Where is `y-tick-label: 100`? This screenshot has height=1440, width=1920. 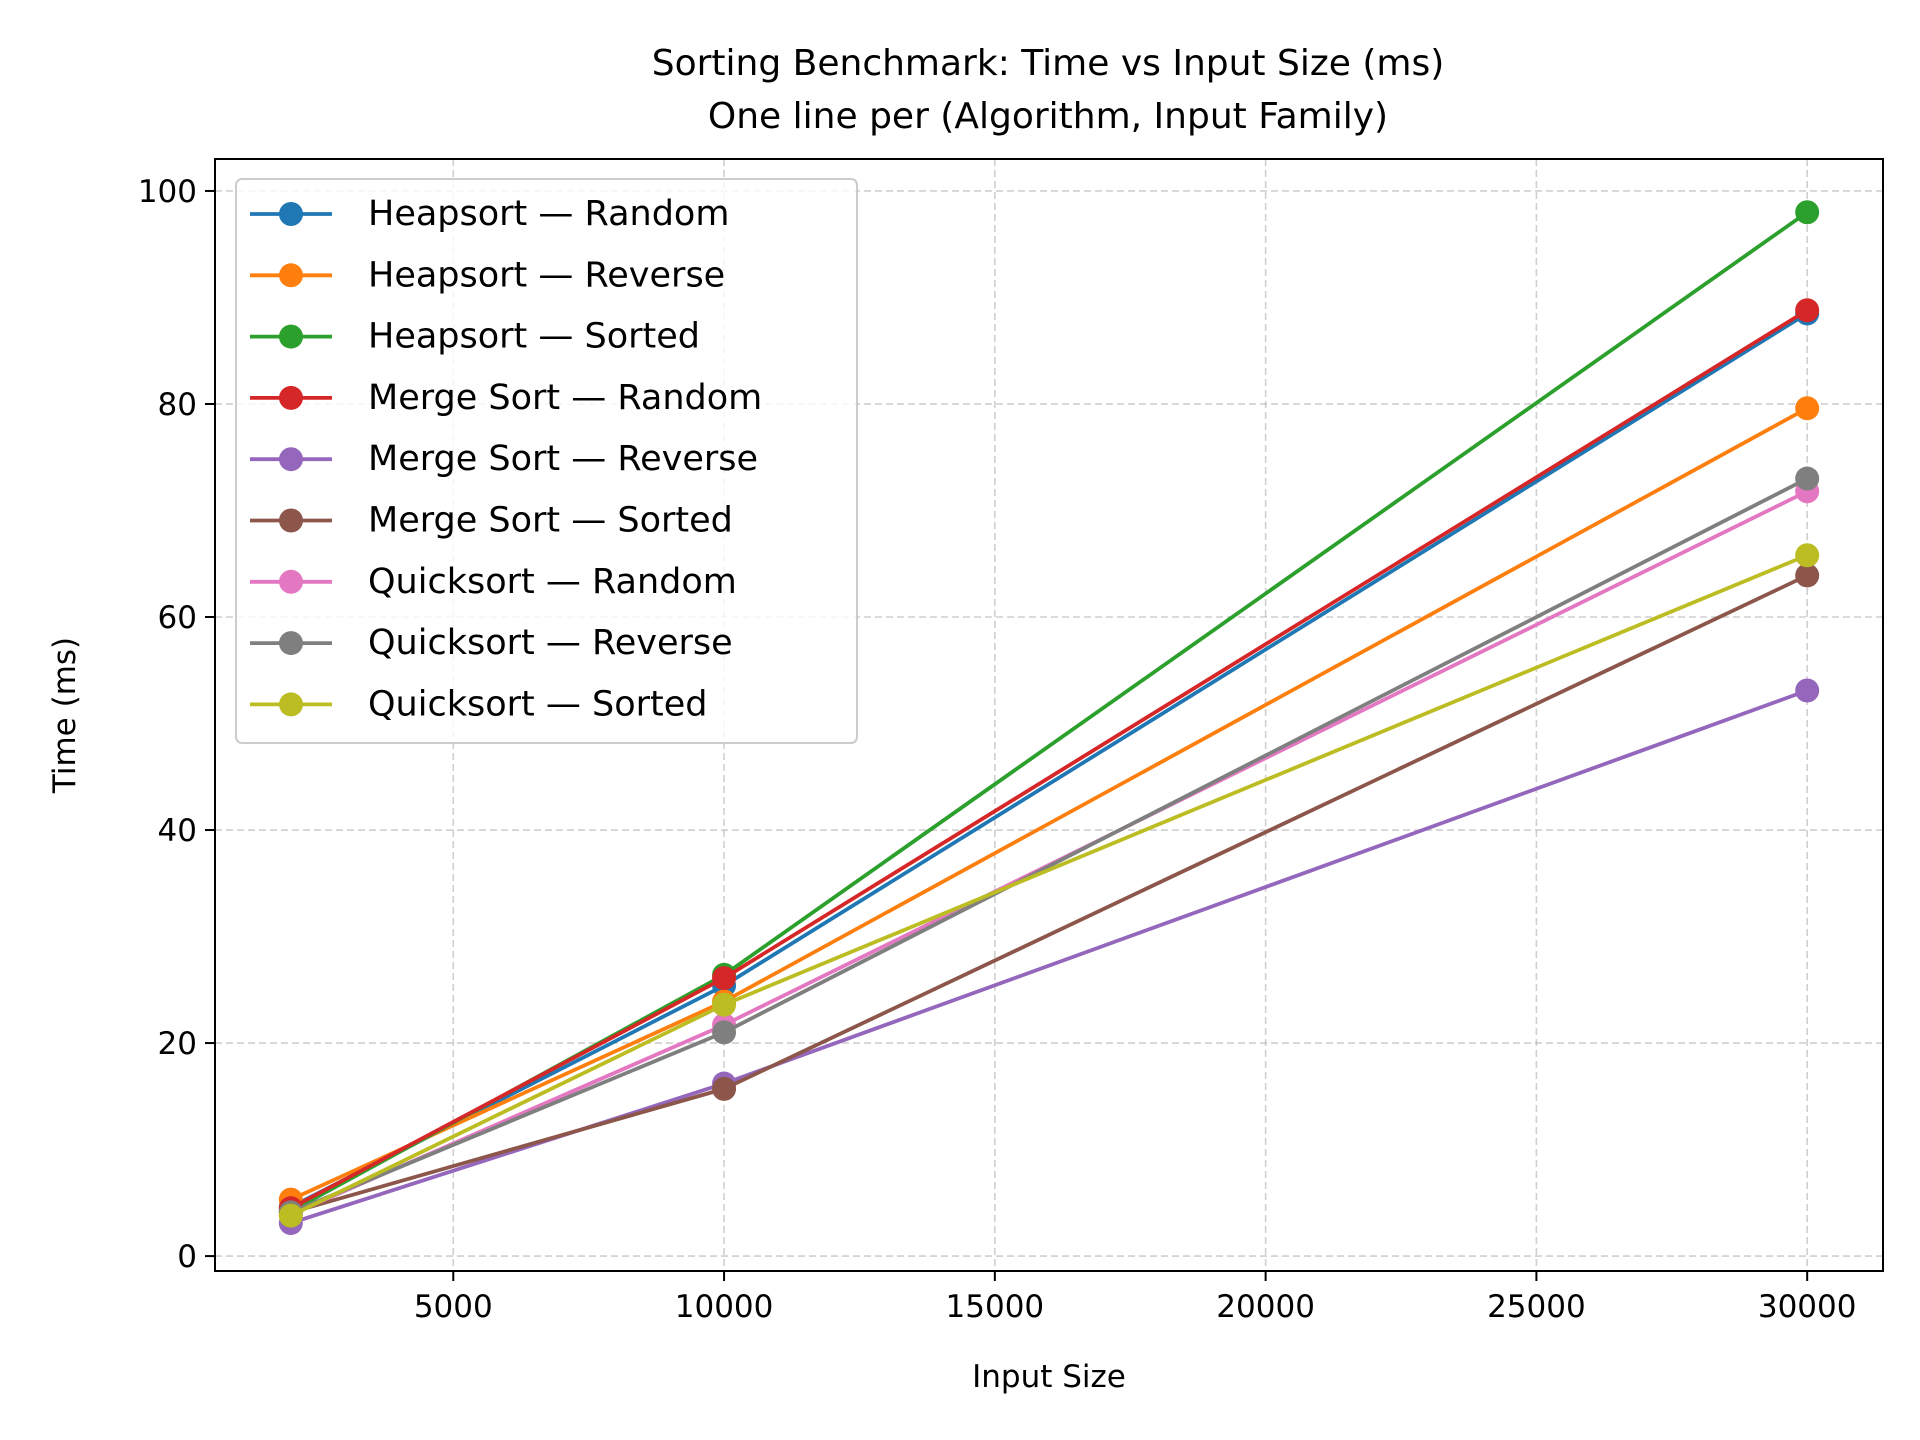
y-tick-label: 100 is located at coordinates (167, 192).